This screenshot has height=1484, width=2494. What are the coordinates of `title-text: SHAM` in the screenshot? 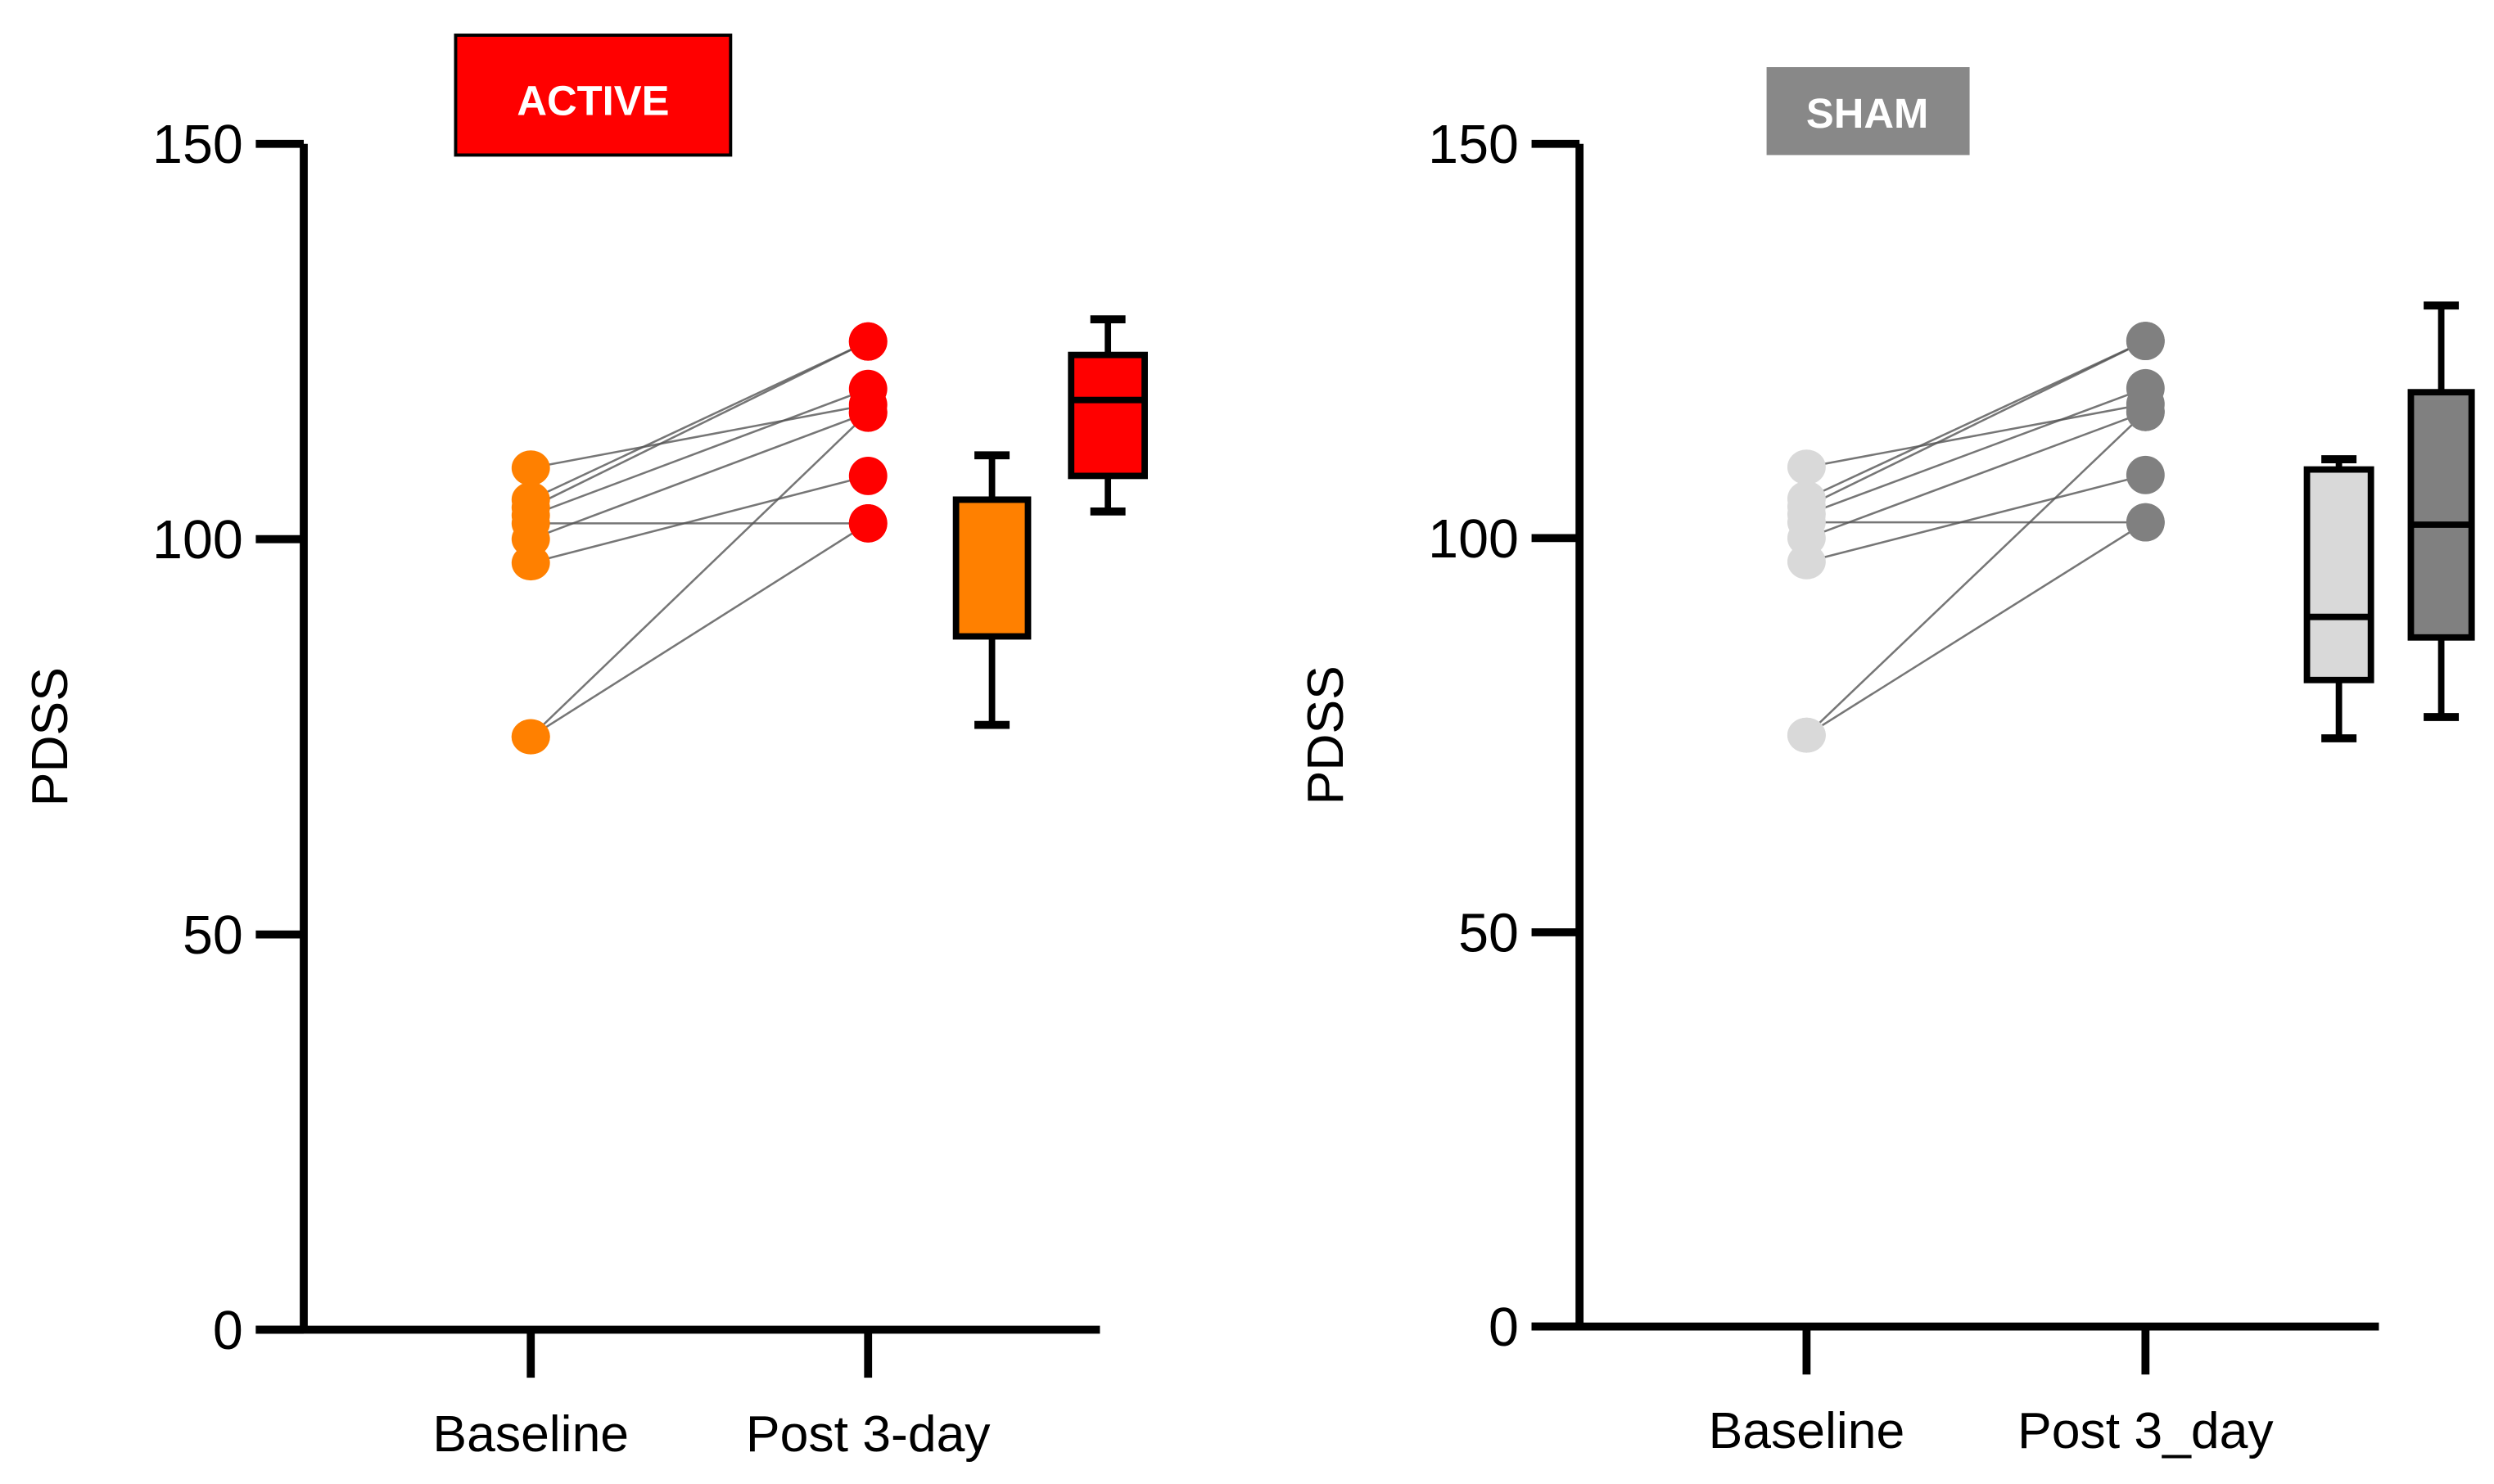 It's located at (1867, 113).